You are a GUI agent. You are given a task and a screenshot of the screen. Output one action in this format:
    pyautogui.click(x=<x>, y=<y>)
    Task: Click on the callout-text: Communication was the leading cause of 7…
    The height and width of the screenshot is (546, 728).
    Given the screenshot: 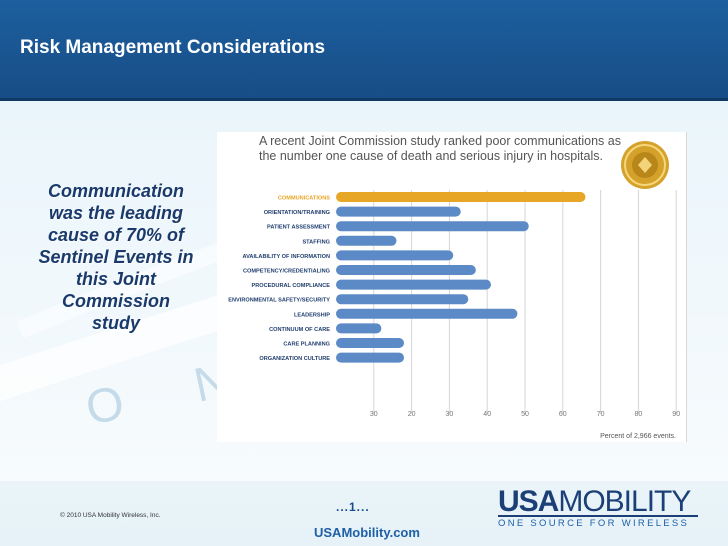 What is the action you would take?
    pyautogui.click(x=116, y=257)
    